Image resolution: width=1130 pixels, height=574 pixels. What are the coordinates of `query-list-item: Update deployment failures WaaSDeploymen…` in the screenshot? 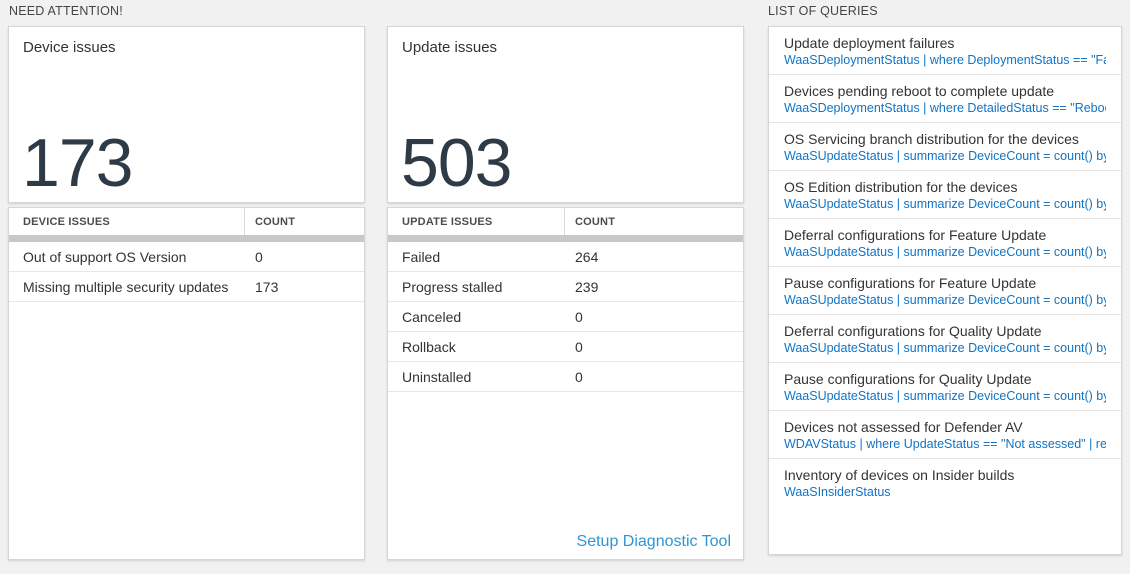 It's located at (945, 51).